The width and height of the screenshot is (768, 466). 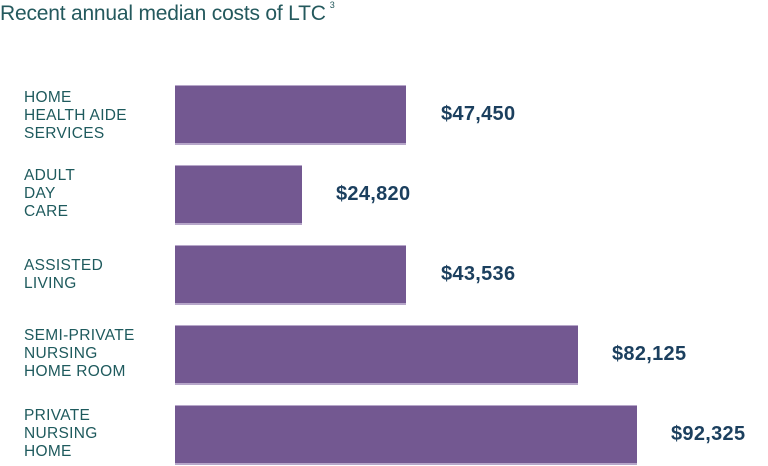 I want to click on value-label: $43,536, so click(x=478, y=274).